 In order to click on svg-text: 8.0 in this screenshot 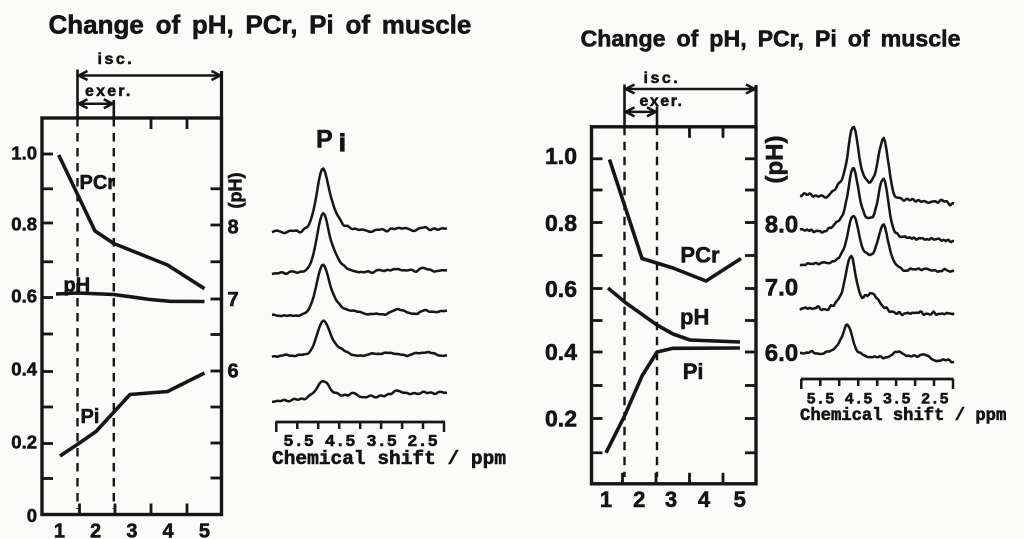, I will do `click(781, 224)`.